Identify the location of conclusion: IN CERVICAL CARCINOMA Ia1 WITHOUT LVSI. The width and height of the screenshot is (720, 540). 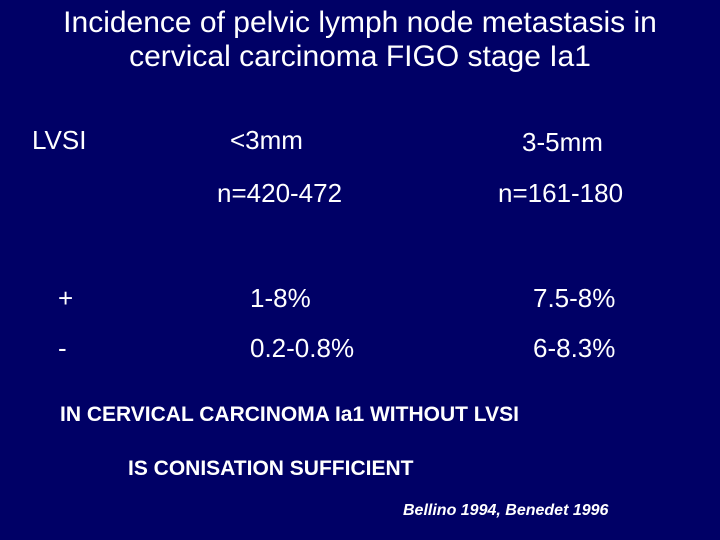
(289, 414).